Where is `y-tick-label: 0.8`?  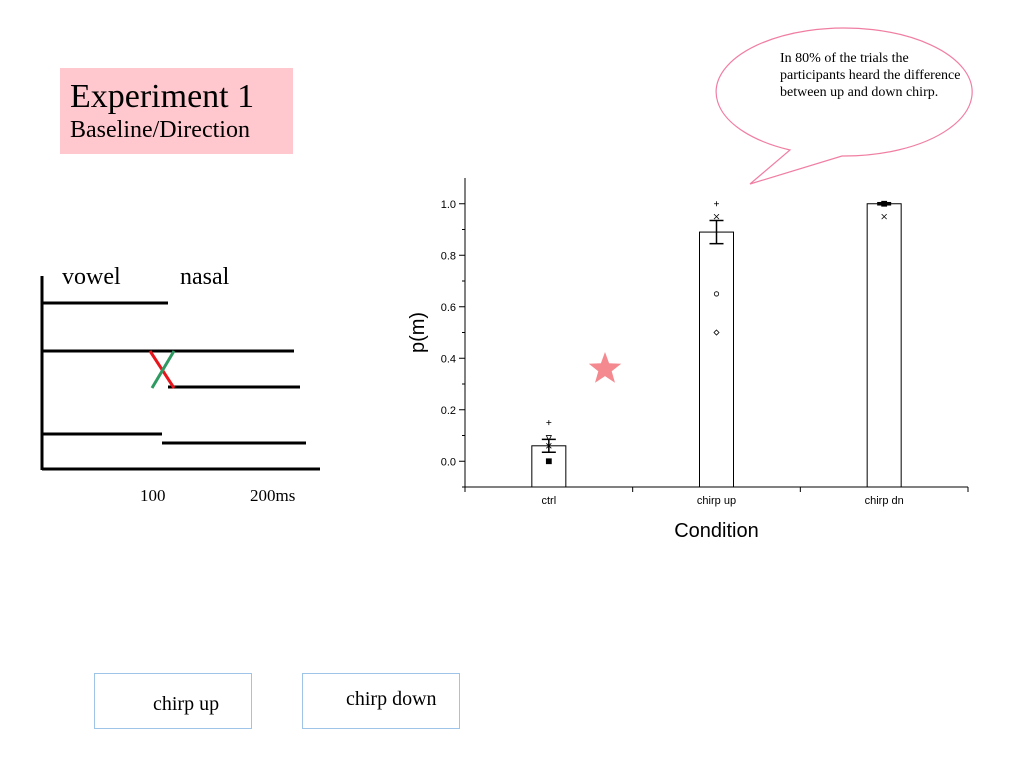
y-tick-label: 0.8 is located at coordinates (448, 256).